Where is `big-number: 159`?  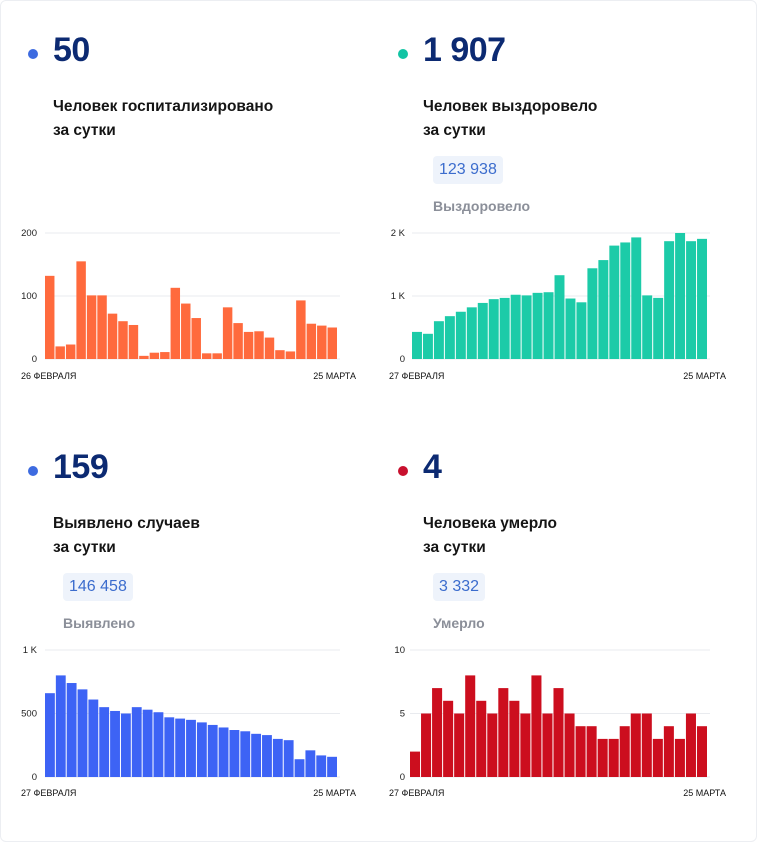 big-number: 159 is located at coordinates (81, 467).